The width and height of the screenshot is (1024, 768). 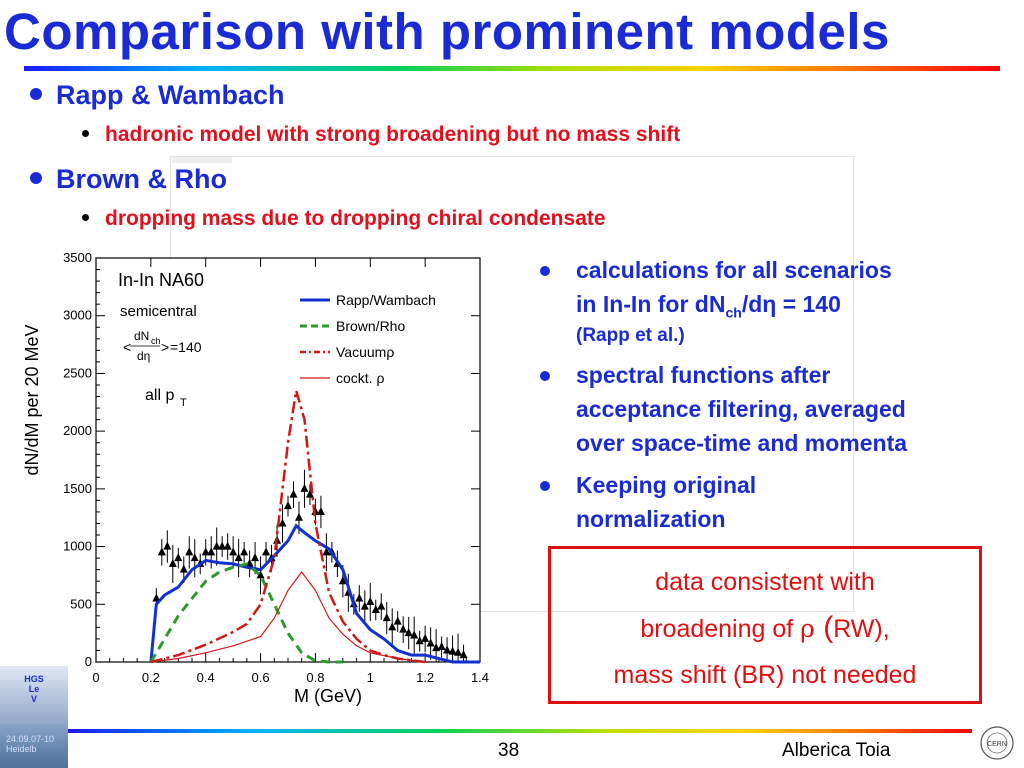 What do you see at coordinates (836, 750) in the screenshot?
I see `author-name: Alberica Toia` at bounding box center [836, 750].